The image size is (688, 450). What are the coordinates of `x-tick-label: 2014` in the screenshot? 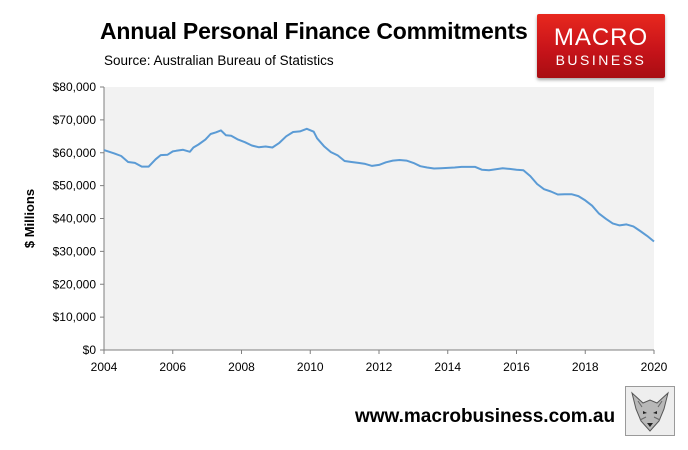 It's located at (447, 367).